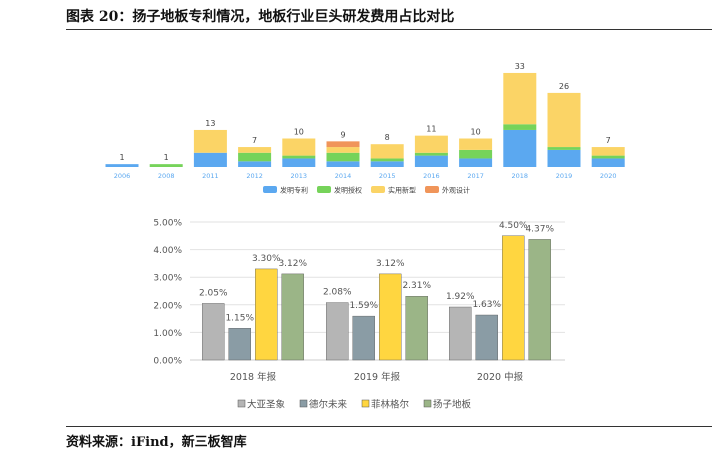 The height and width of the screenshot is (455, 728). Describe the element at coordinates (486, 305) in the screenshot. I see `data-label: 1.63%` at that location.